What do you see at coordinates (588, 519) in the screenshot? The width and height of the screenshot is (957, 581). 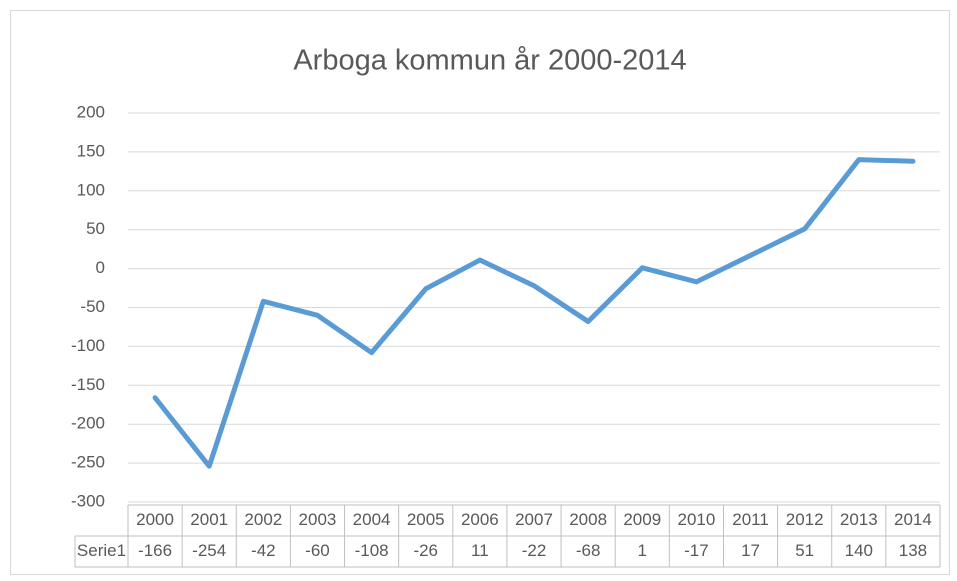 I see `x-tick-label: 2008` at bounding box center [588, 519].